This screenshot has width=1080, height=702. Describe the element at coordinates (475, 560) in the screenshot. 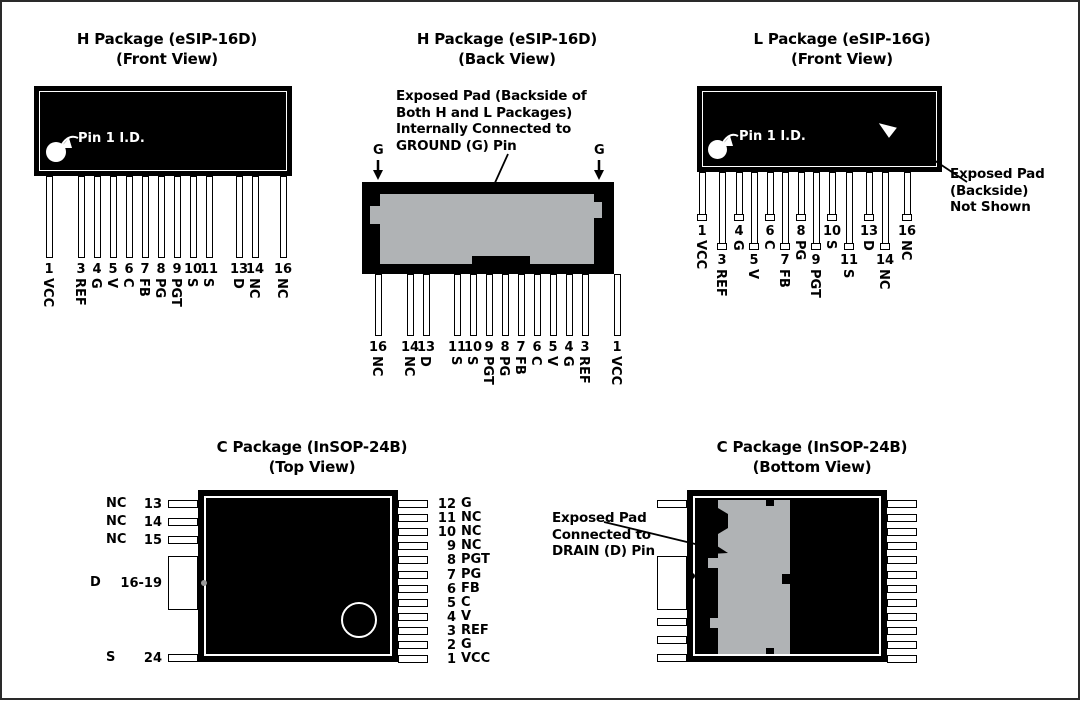

I see `c-top-right-pin-name-8: PGT` at that location.